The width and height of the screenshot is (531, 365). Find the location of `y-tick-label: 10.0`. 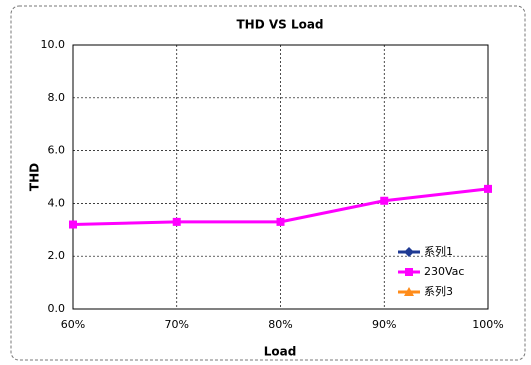

y-tick-label: 10.0 is located at coordinates (53, 44).